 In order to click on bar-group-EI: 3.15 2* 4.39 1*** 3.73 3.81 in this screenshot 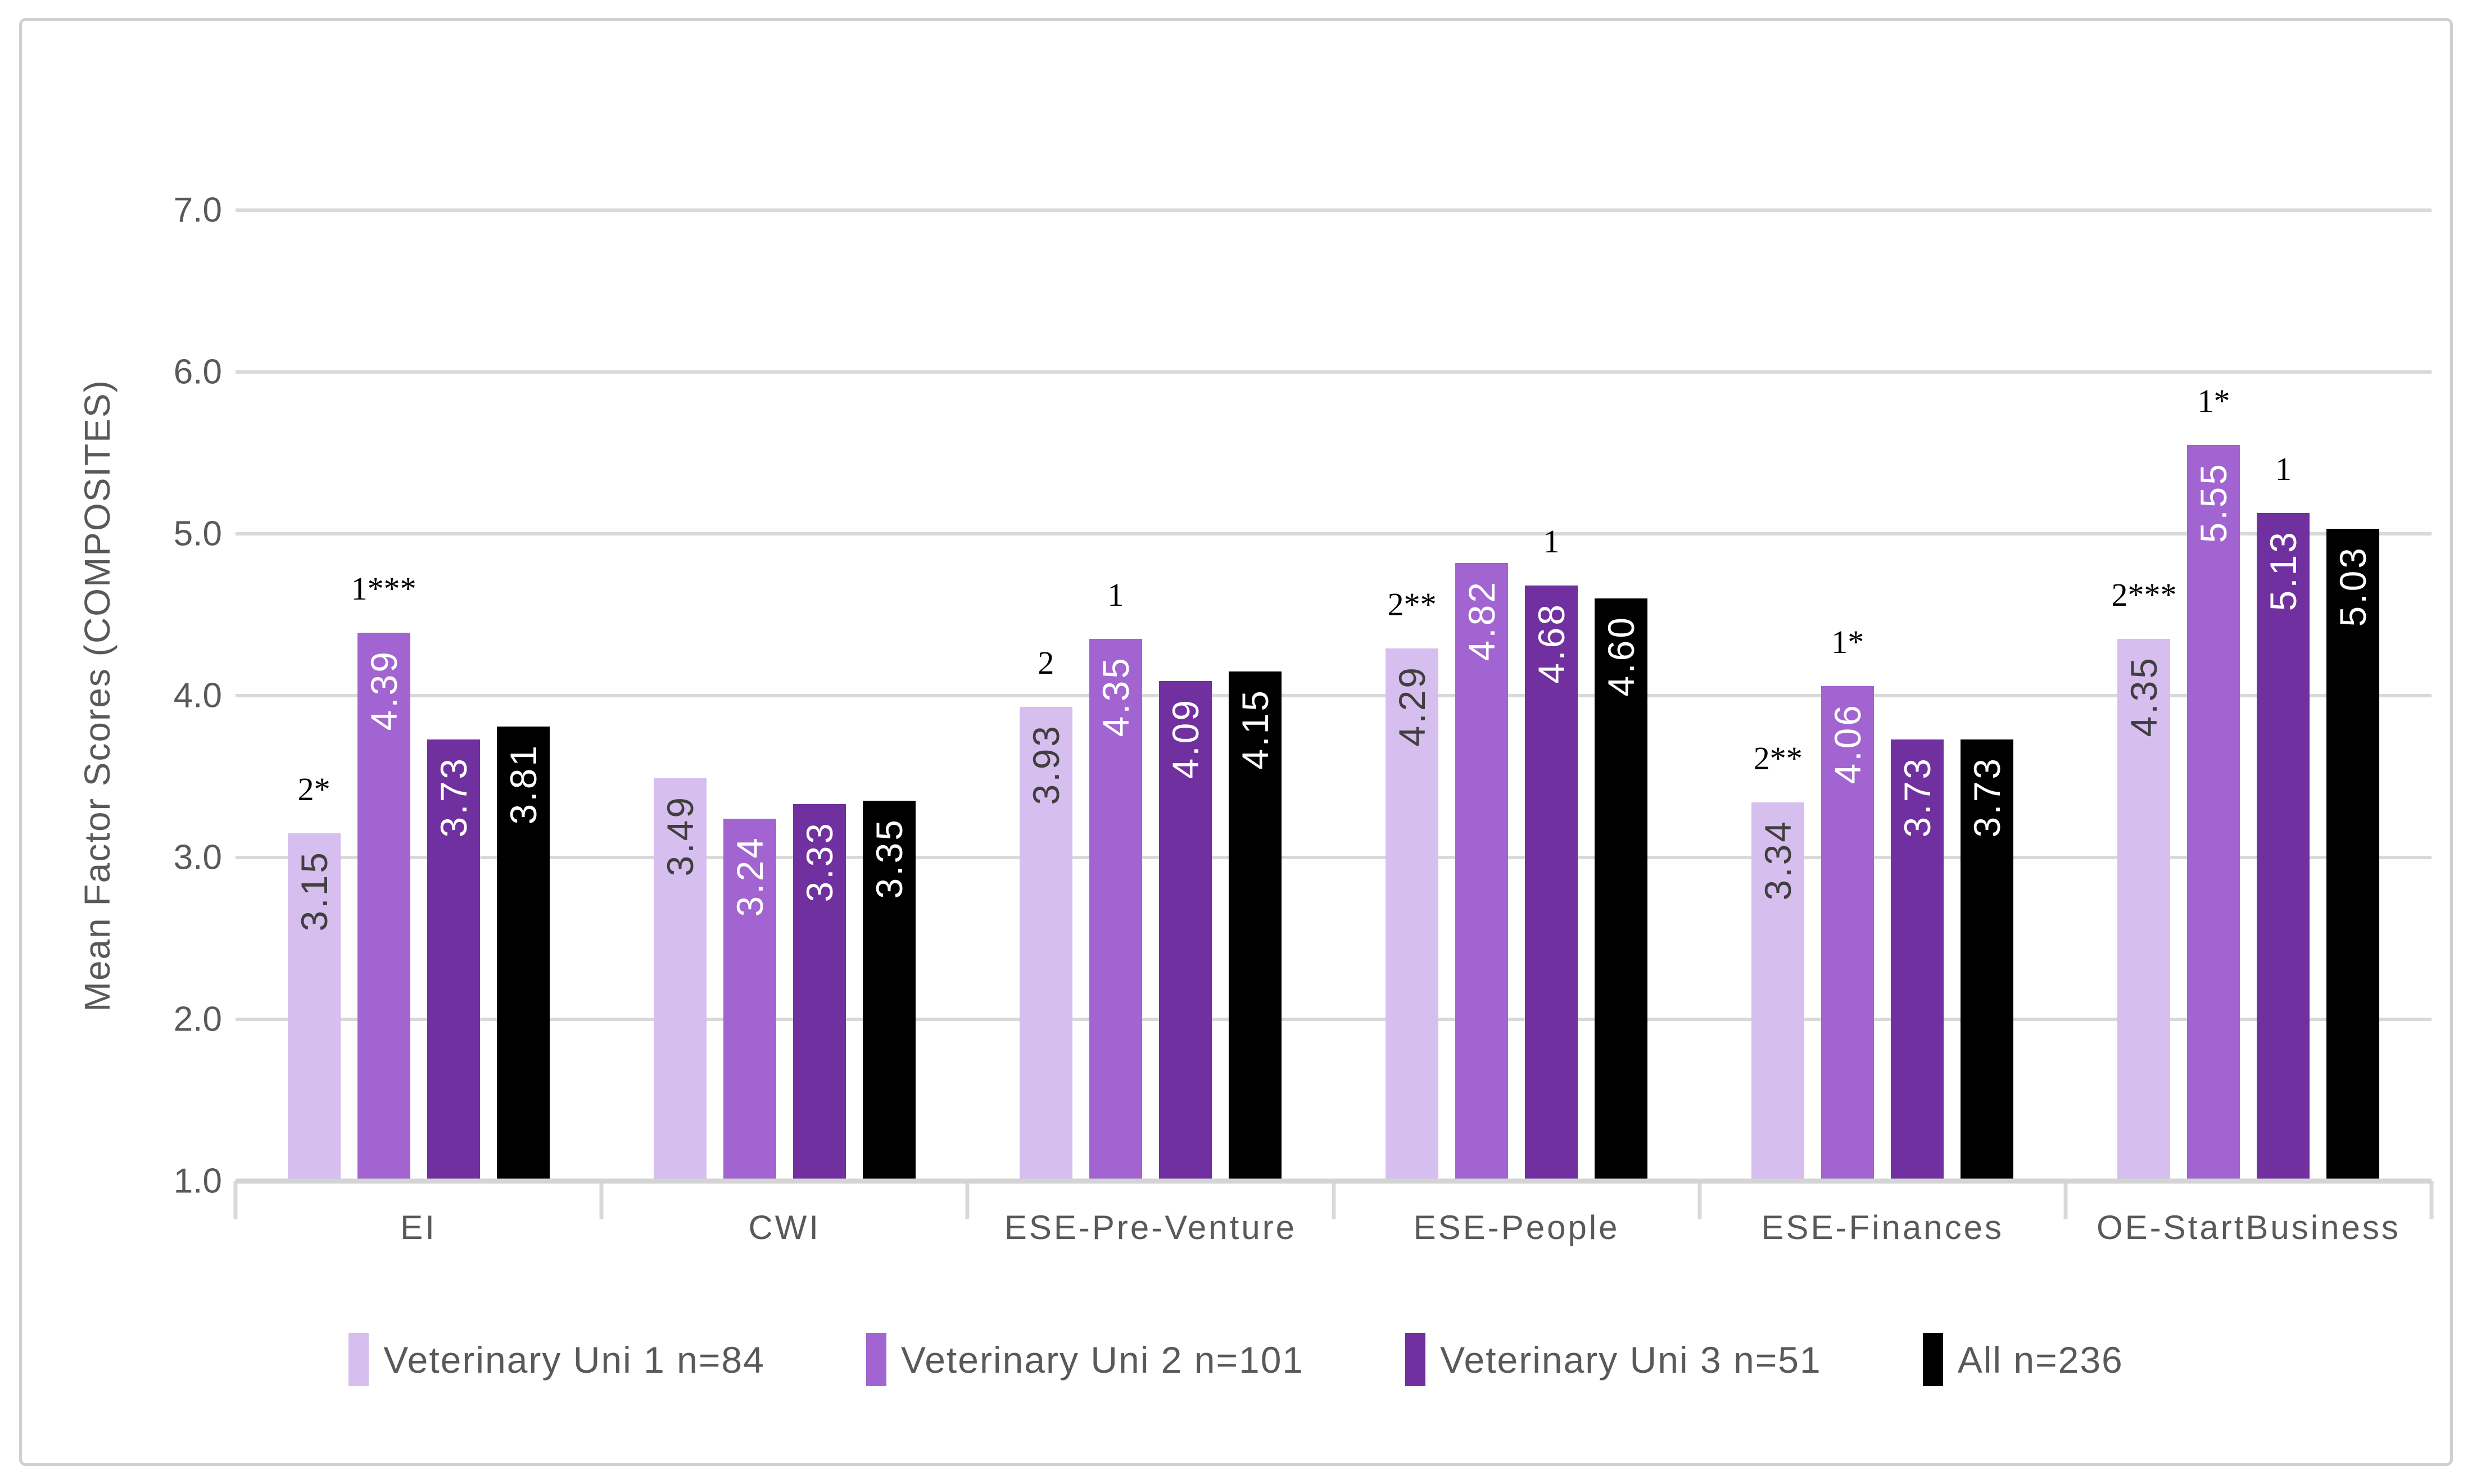, I will do `click(418, 695)`.